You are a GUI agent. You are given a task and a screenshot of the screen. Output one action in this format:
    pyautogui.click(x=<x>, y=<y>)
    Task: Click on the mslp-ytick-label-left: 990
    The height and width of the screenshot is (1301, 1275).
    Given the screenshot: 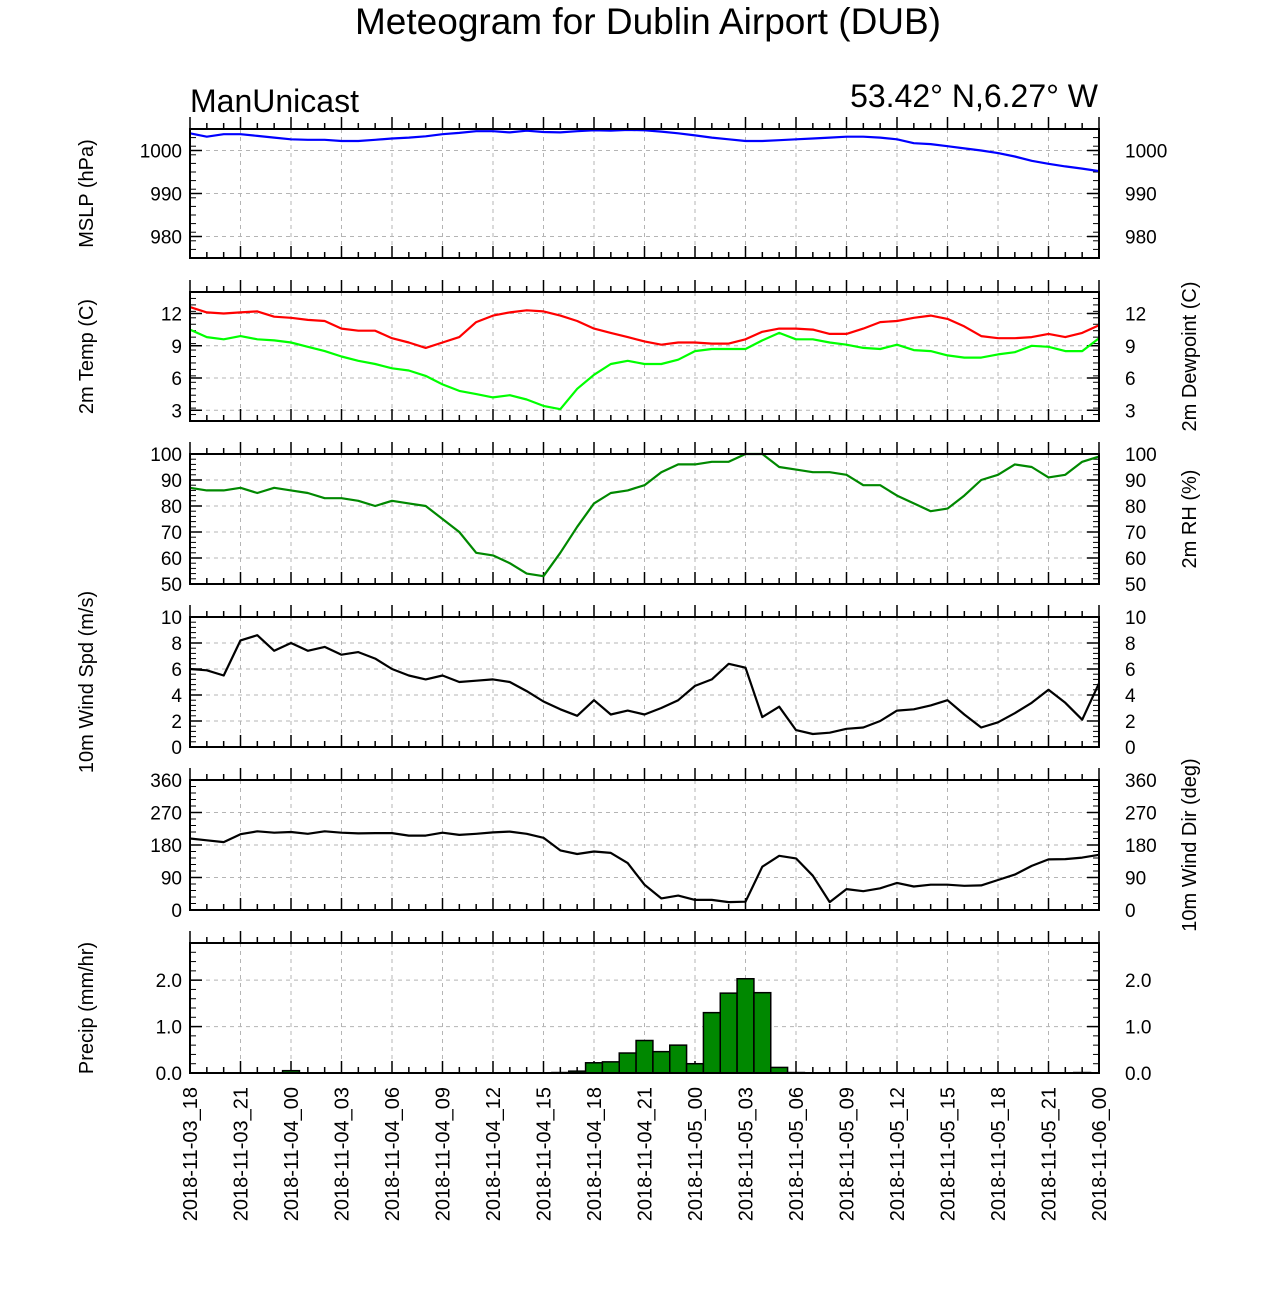 What is the action you would take?
    pyautogui.click(x=166, y=195)
    